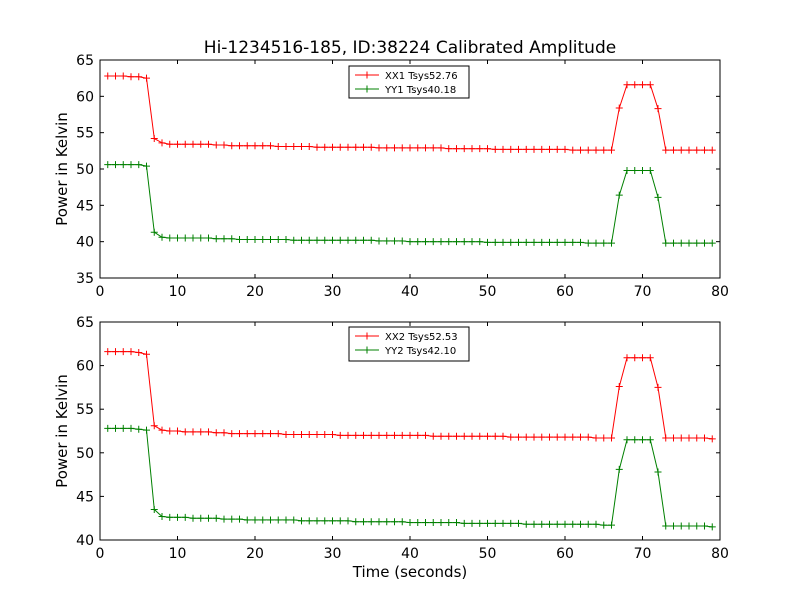 The image size is (800, 600). Describe the element at coordinates (85, 454) in the screenshot. I see `y-tick-label: 50` at that location.